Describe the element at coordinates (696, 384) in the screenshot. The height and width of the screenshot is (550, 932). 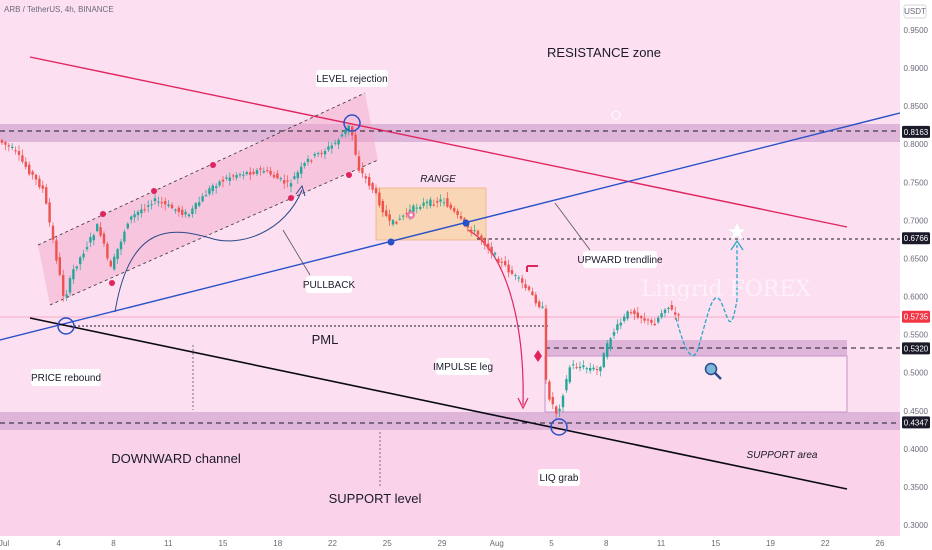
I see `target-box` at that location.